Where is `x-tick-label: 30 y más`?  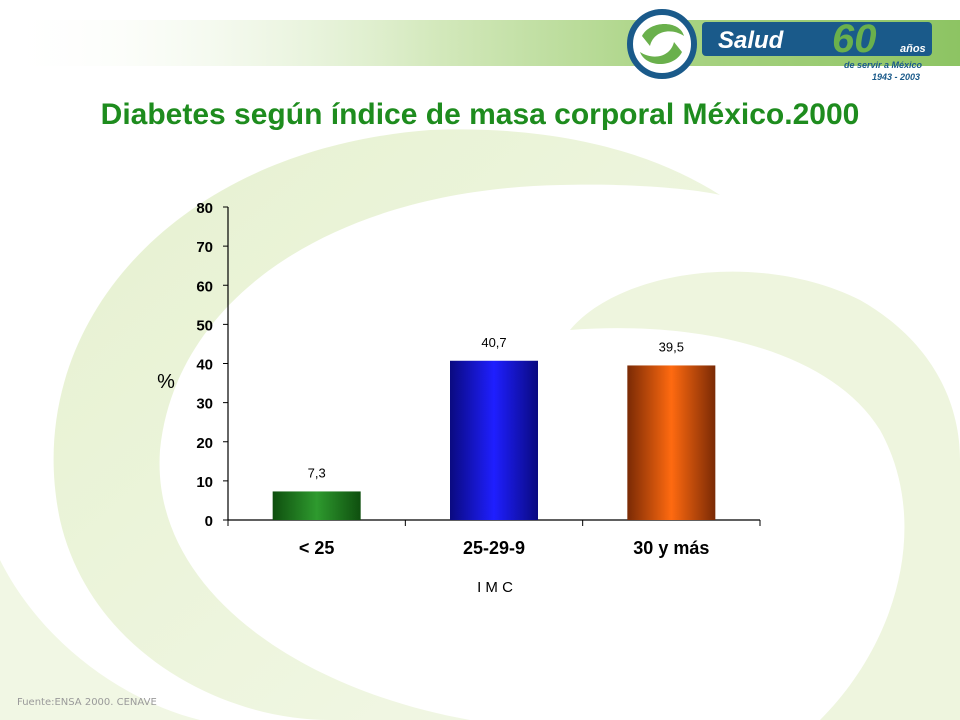 x-tick-label: 30 y más is located at coordinates (671, 548).